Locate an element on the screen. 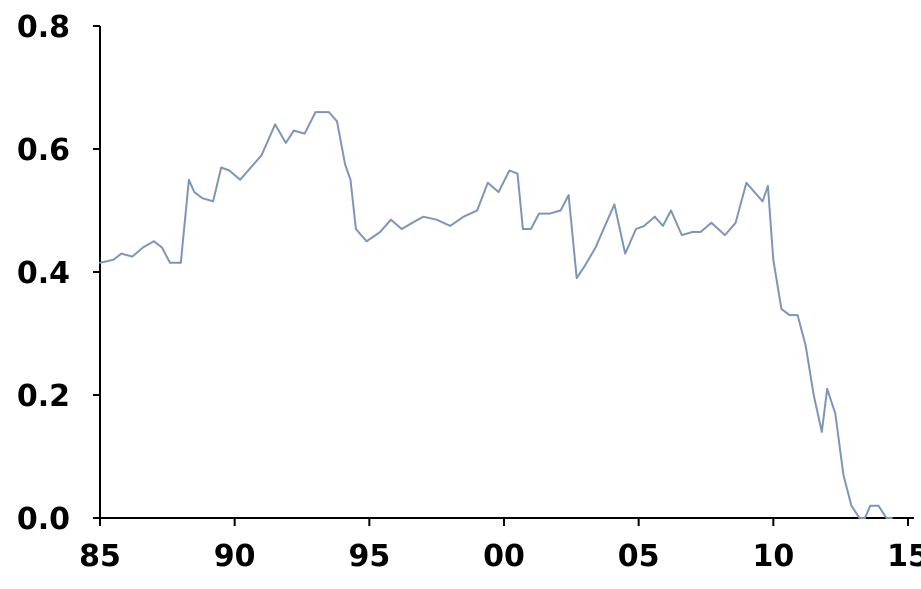 The image size is (921, 589). y-tick-label: 0.6 is located at coordinates (43, 150).